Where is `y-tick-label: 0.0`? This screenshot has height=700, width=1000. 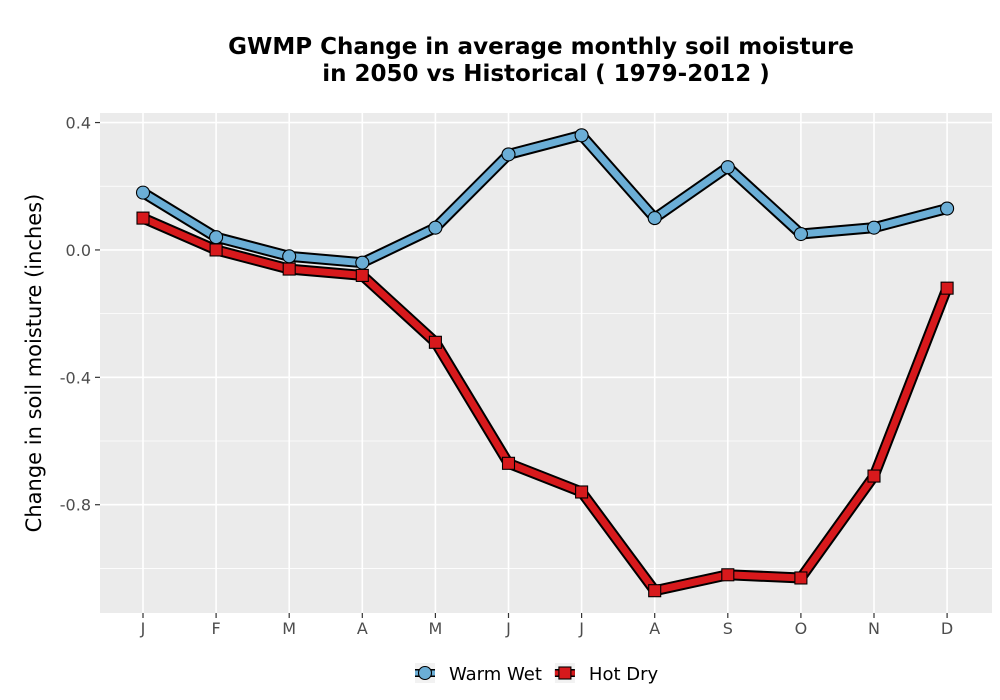
y-tick-label: 0.0 is located at coordinates (78, 250).